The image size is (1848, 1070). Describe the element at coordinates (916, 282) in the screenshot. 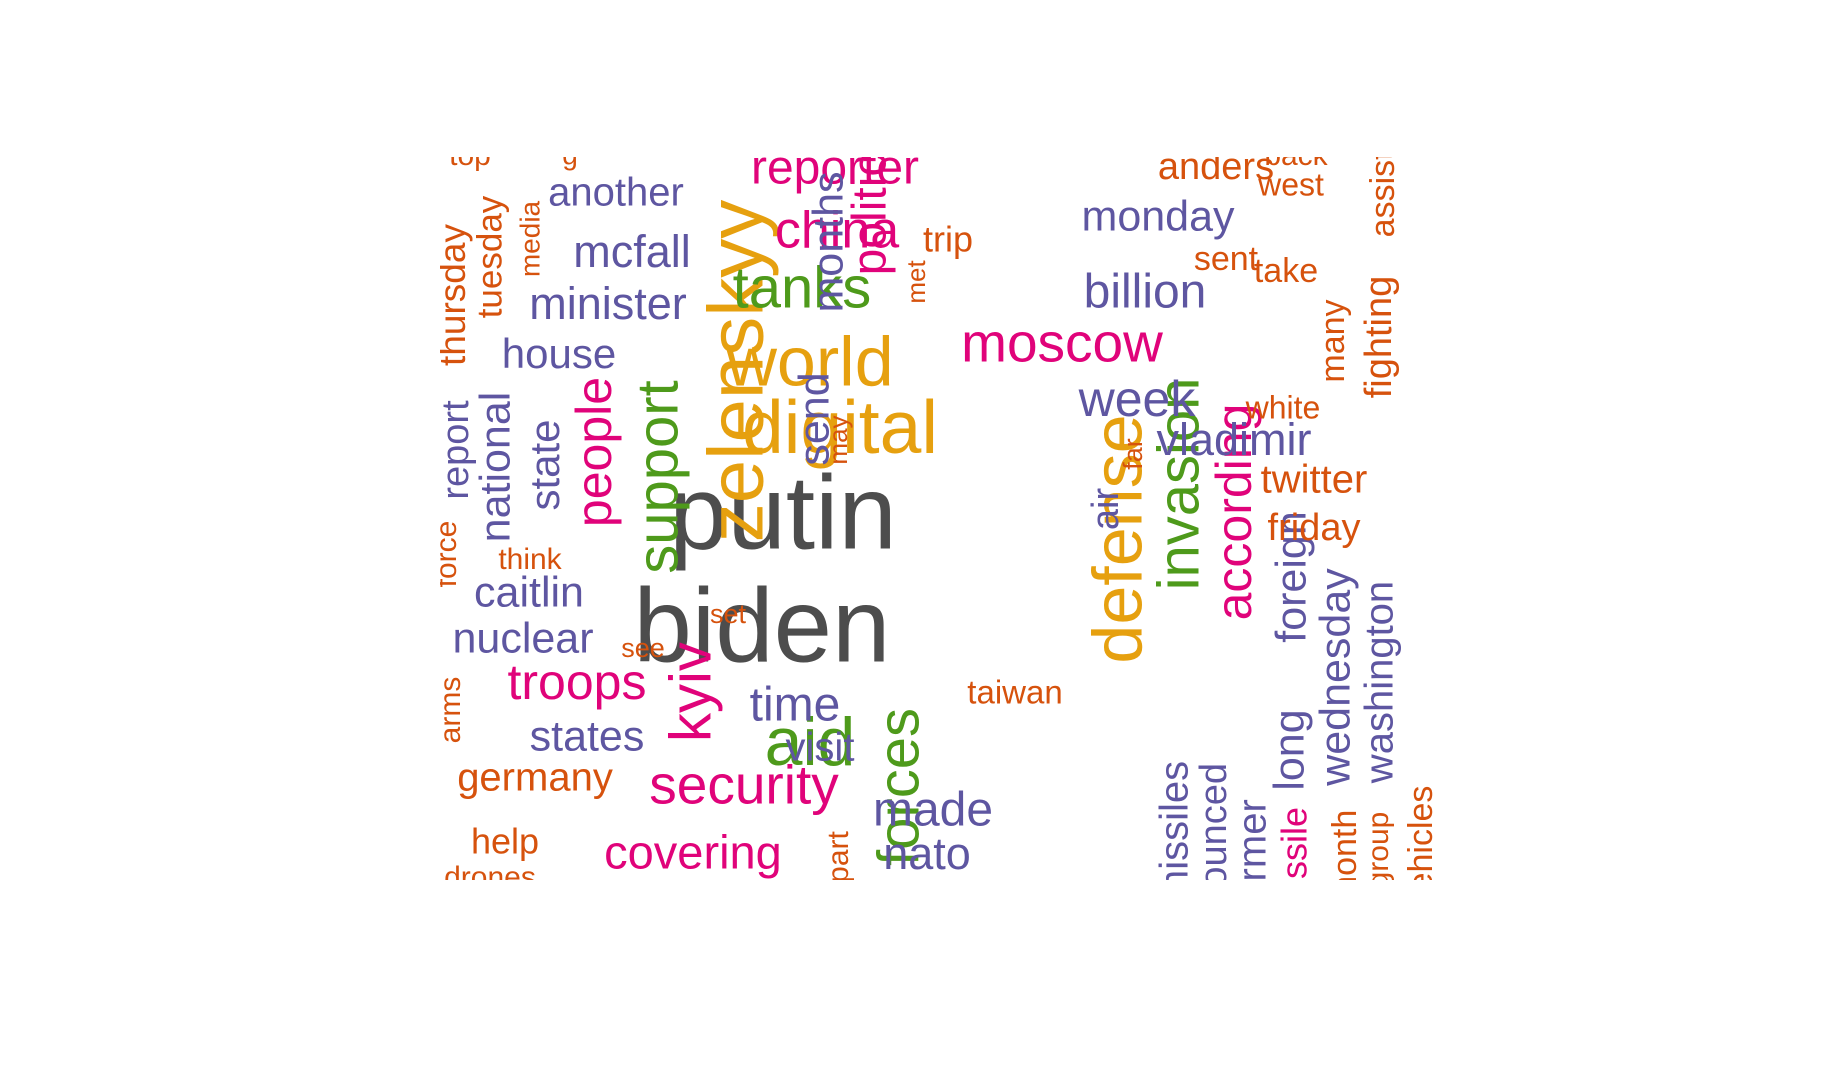

I see `word-met: met` at that location.